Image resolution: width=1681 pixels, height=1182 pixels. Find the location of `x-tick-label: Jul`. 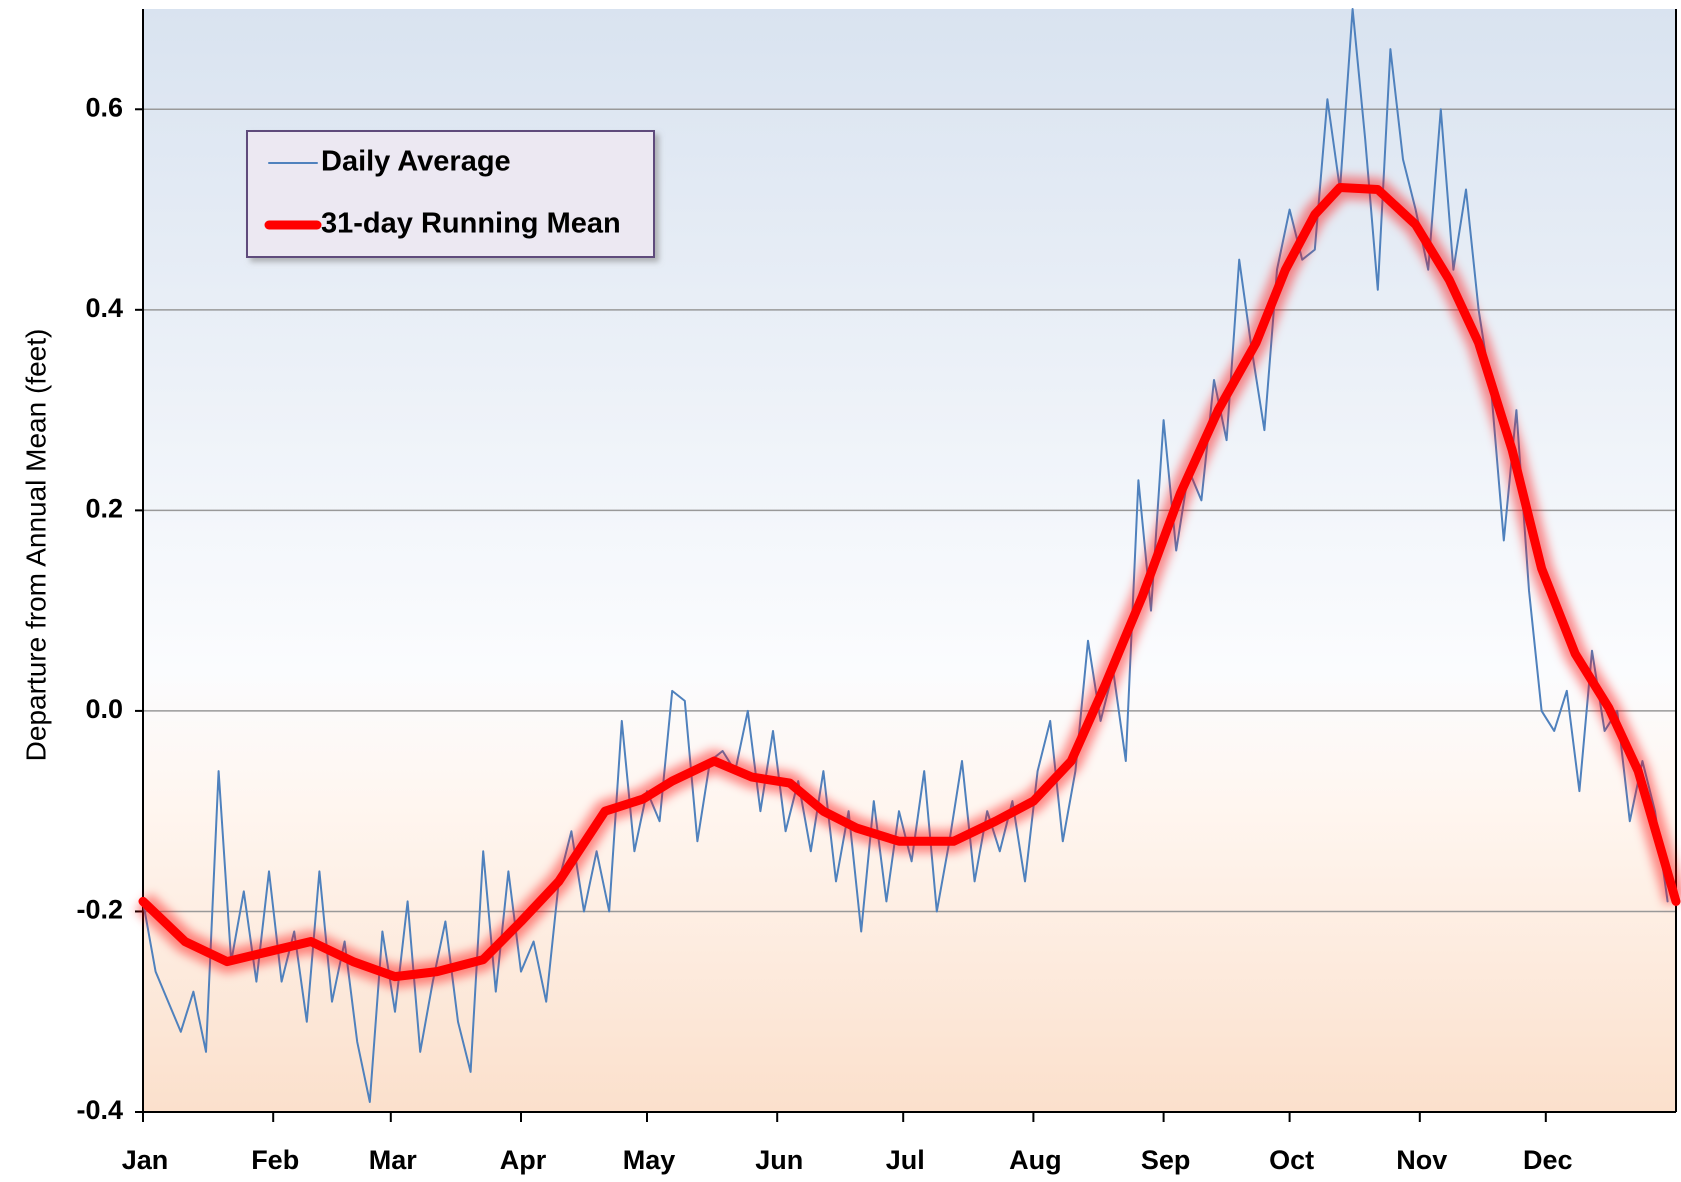

x-tick-label: Jul is located at coordinates (905, 1160).